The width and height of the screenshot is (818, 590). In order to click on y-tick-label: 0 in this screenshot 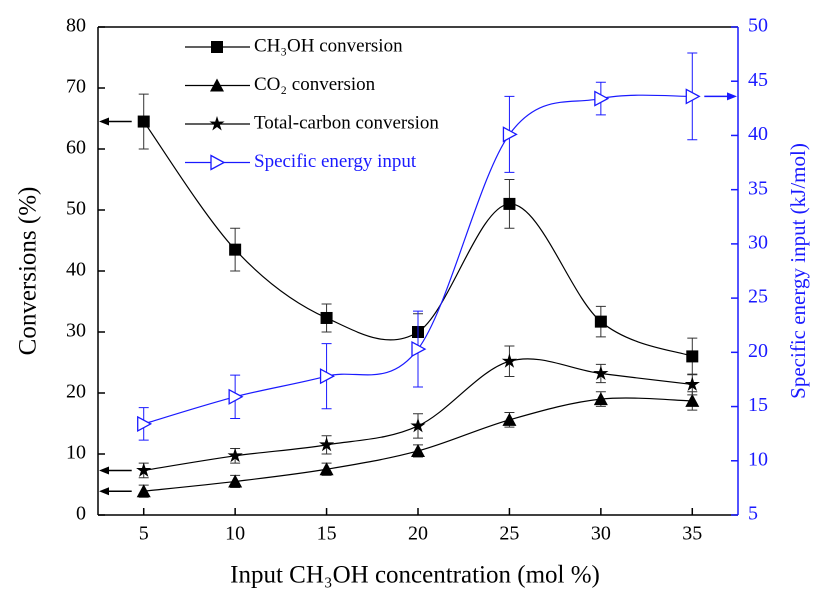, I will do `click(81, 514)`.